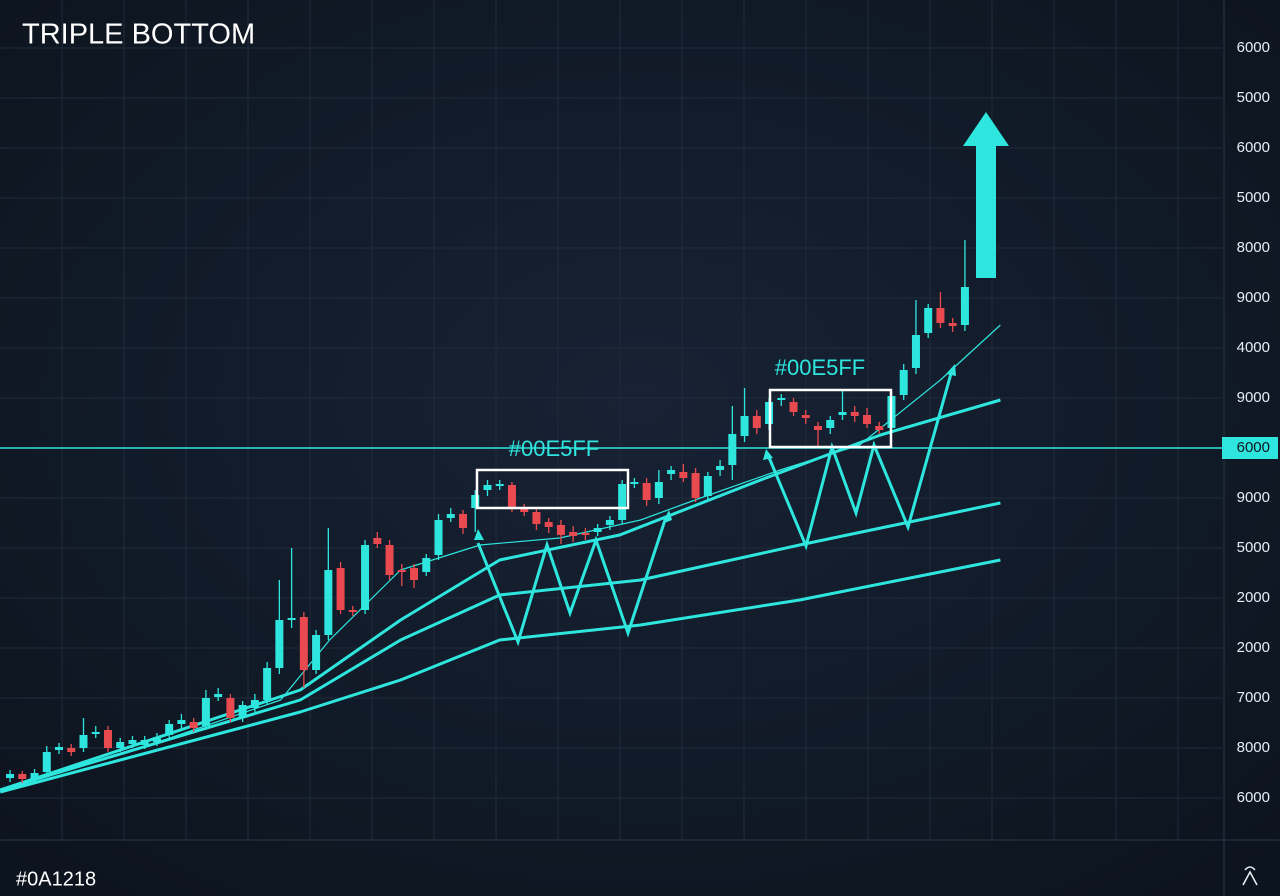 The image size is (1280, 896). I want to click on pattern-boxes, so click(684, 449).